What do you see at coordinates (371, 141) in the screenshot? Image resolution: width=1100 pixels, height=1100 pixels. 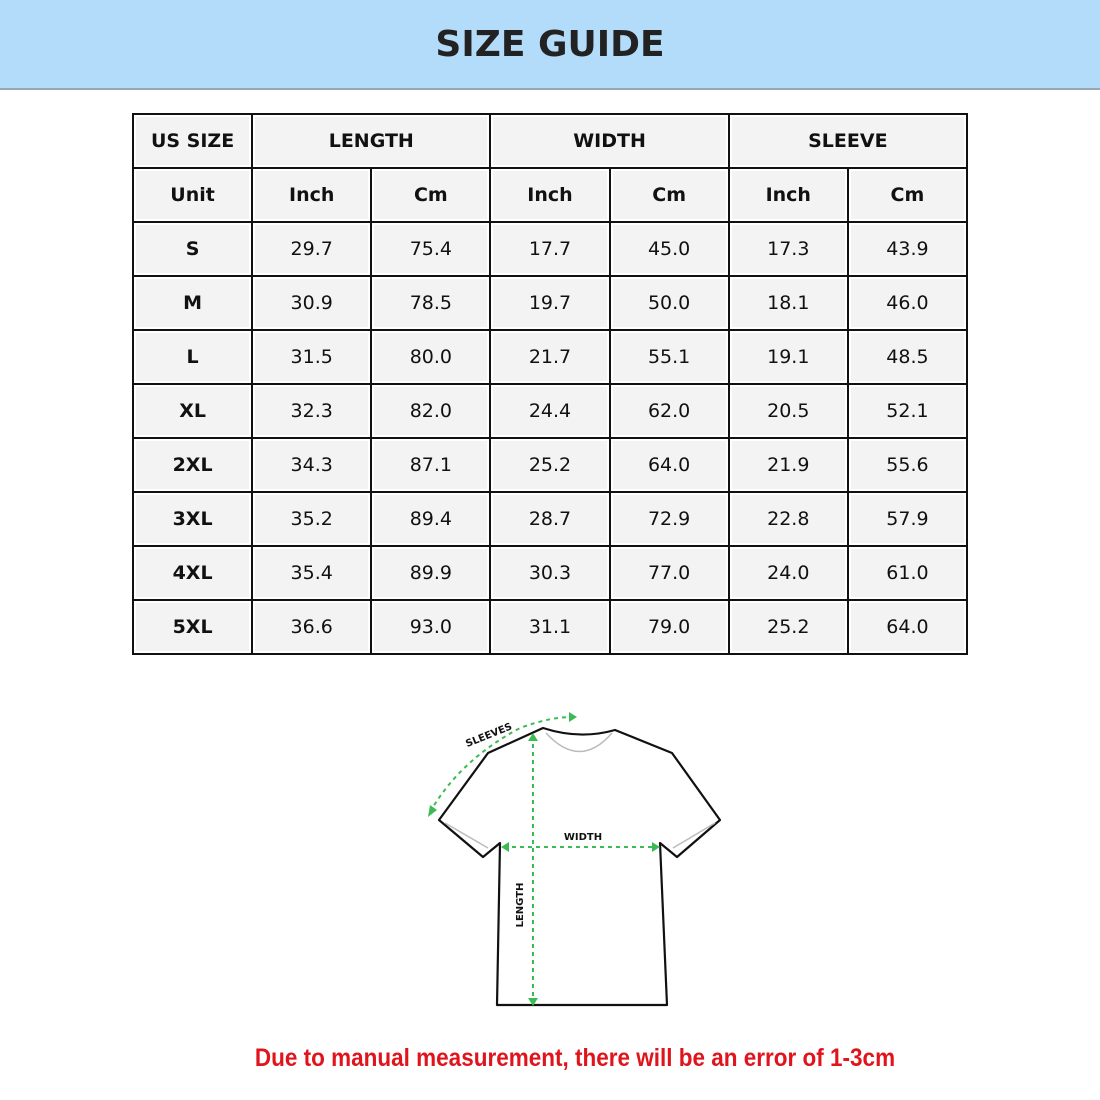 I see `header-length: LENGTH` at bounding box center [371, 141].